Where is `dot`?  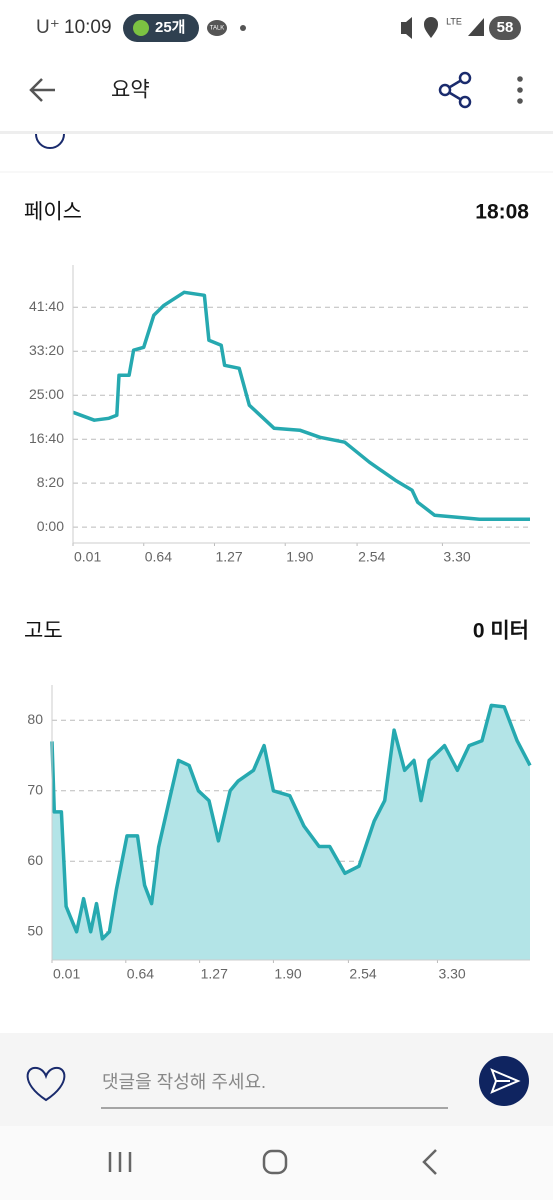 dot is located at coordinates (243, 28).